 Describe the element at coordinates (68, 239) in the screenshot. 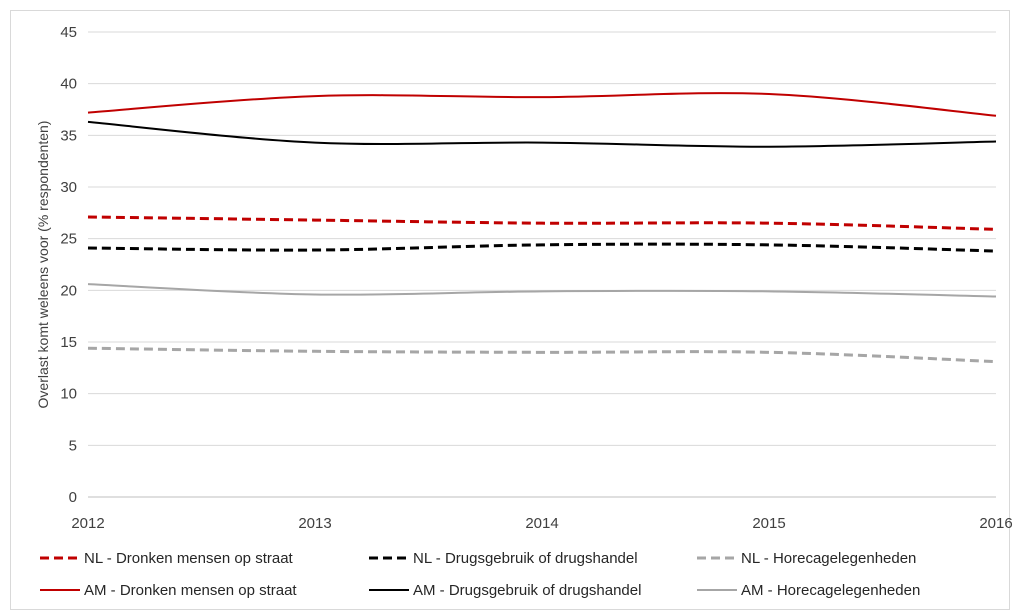

I see `y-tick-label: 25` at that location.